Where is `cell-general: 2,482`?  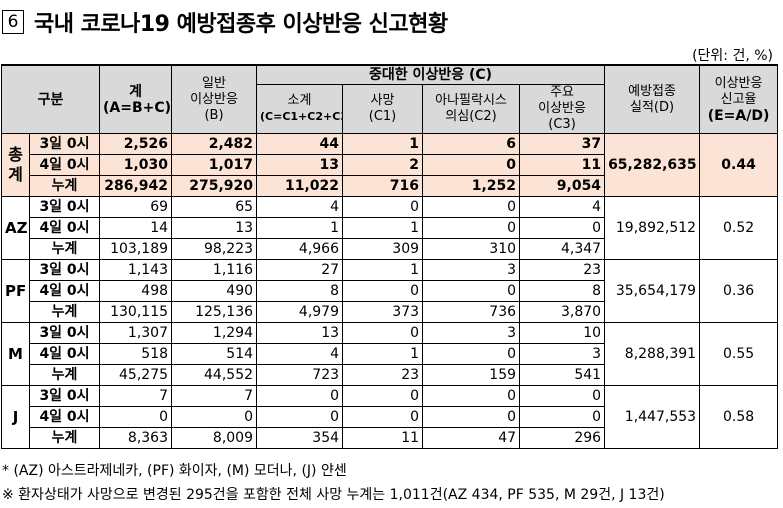
cell-general: 2,482 is located at coordinates (214, 144).